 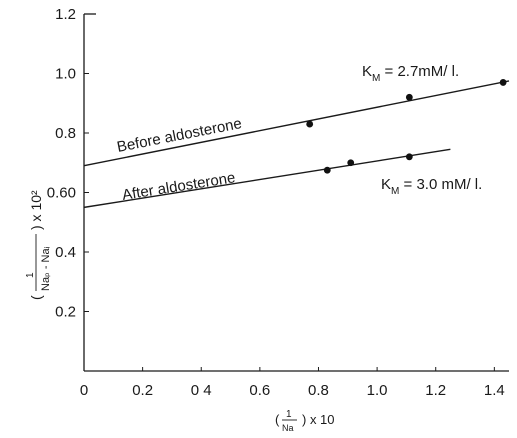 What do you see at coordinates (386, 184) in the screenshot?
I see `km-symbol-after: K` at bounding box center [386, 184].